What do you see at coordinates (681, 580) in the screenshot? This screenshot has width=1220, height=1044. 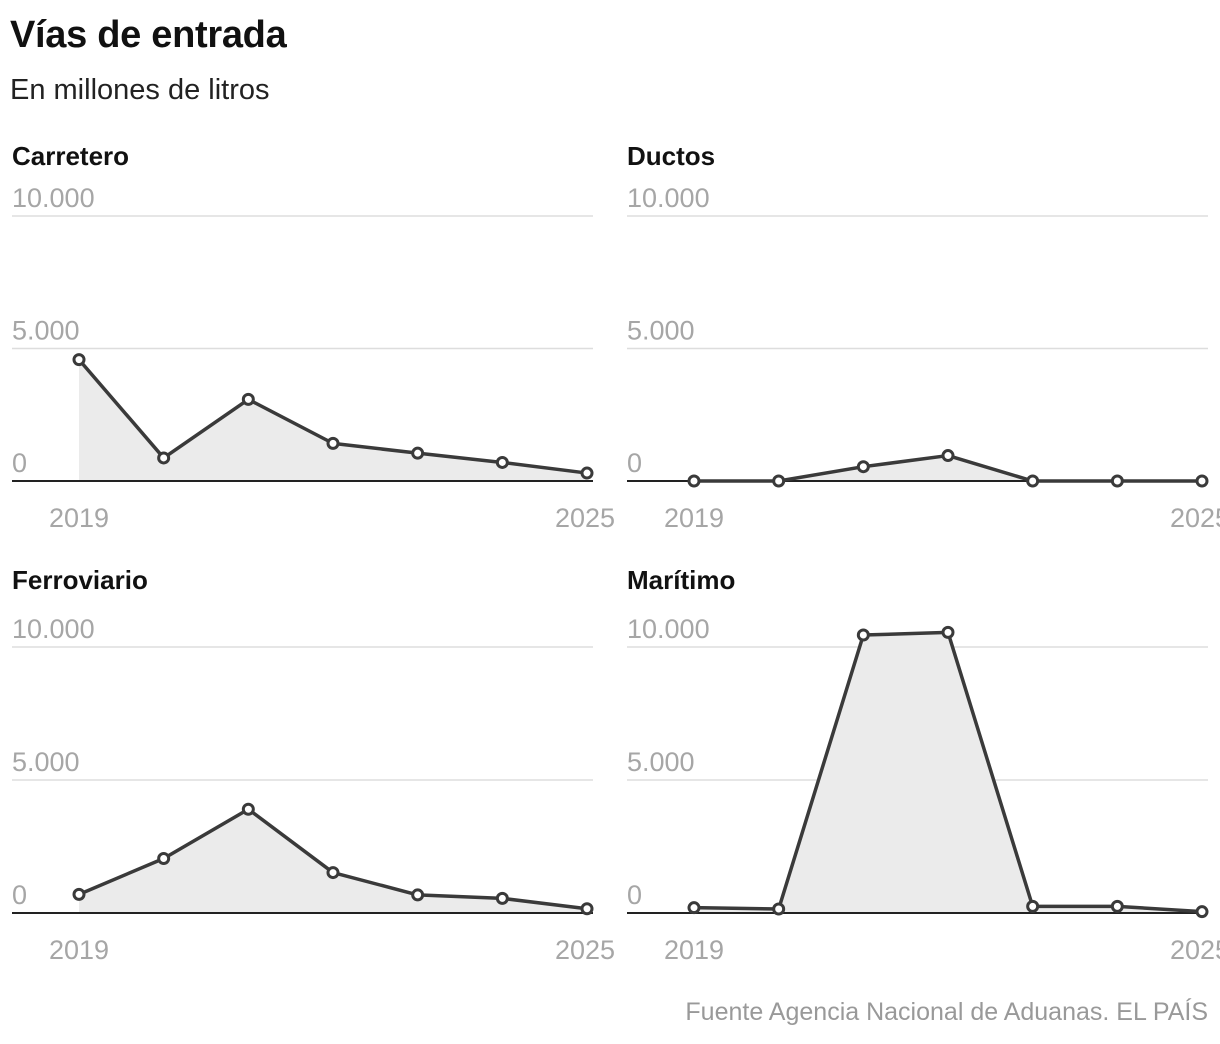 I see `panel-title: Marítimo` at bounding box center [681, 580].